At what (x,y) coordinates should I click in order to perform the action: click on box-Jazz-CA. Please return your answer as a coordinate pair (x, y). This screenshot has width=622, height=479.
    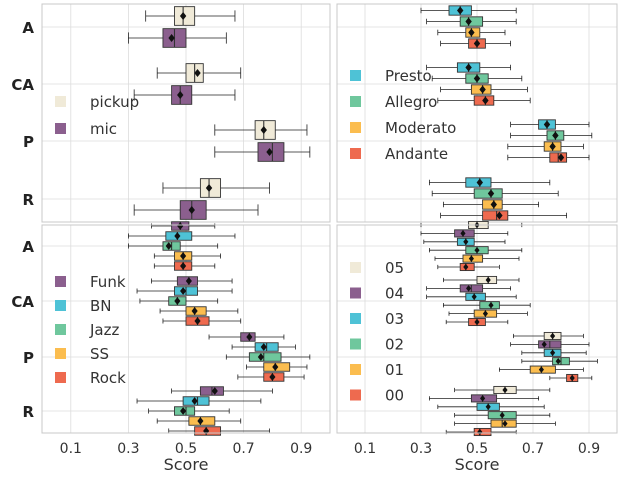
    Looking at the image, I should click on (179, 301).